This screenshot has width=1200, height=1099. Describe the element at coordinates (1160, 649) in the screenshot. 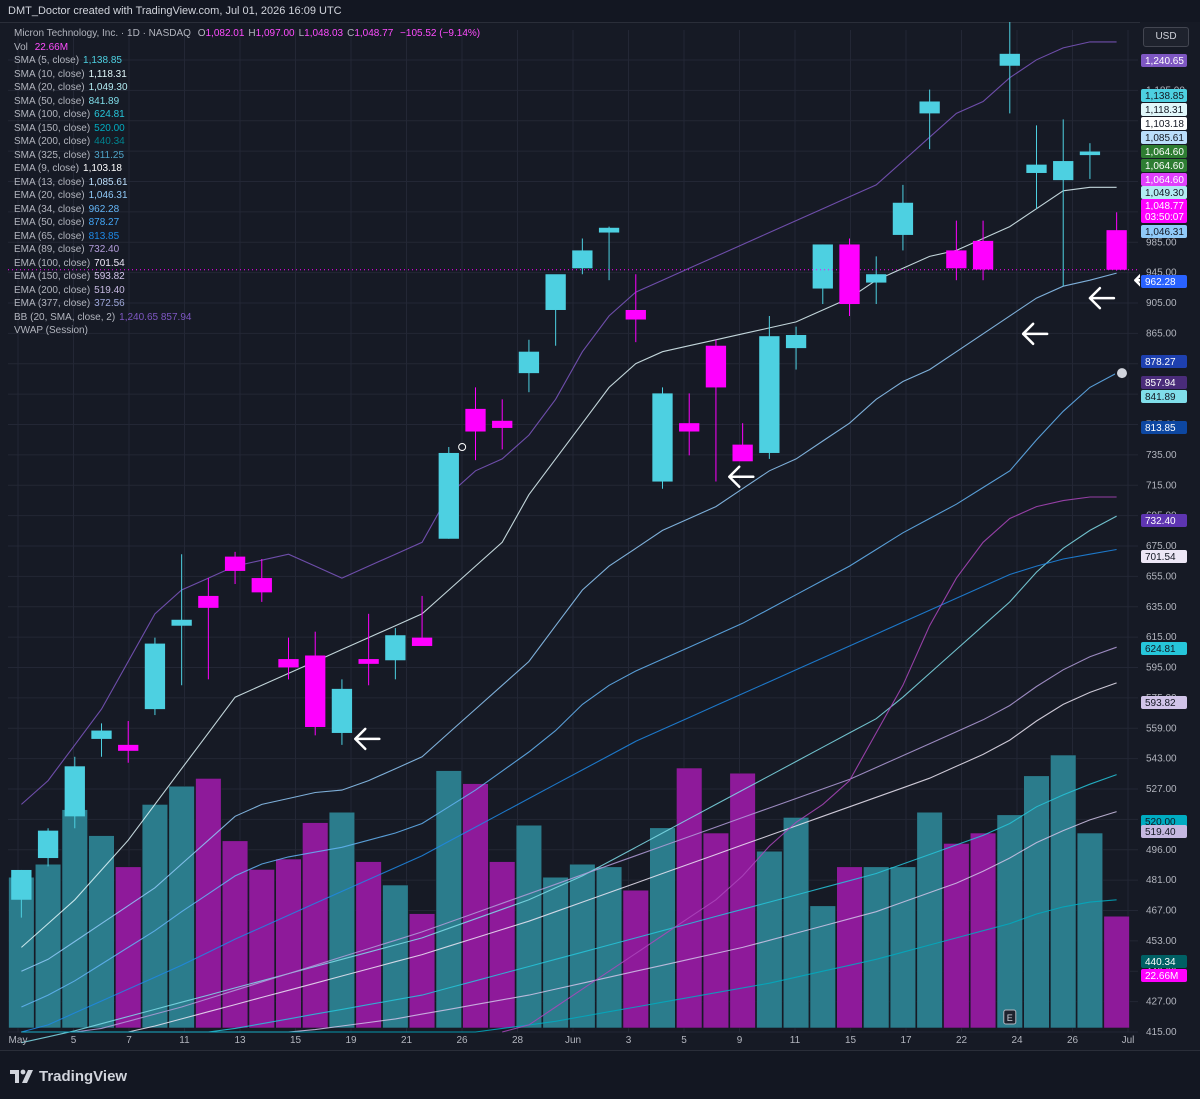

I see `price-badge-text: 624.81` at that location.